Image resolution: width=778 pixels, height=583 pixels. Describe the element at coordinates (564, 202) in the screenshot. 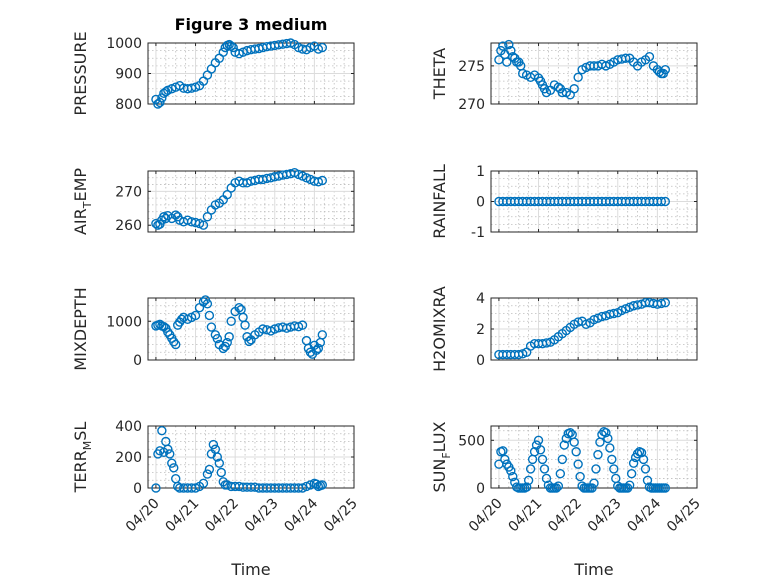

I see `subplot-rainfall: -1 0 1 RAINFALL` at that location.